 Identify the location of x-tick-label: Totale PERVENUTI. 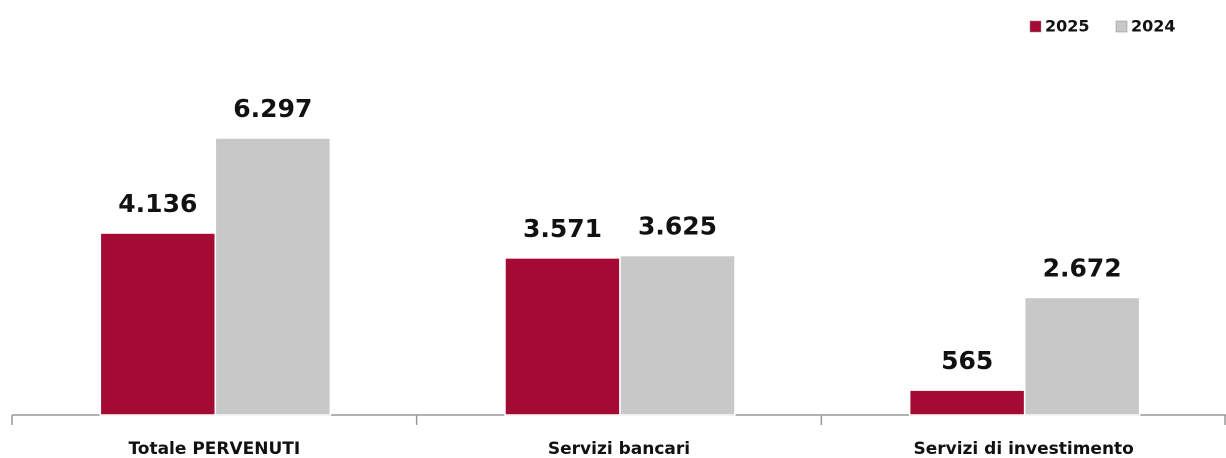
(214, 448).